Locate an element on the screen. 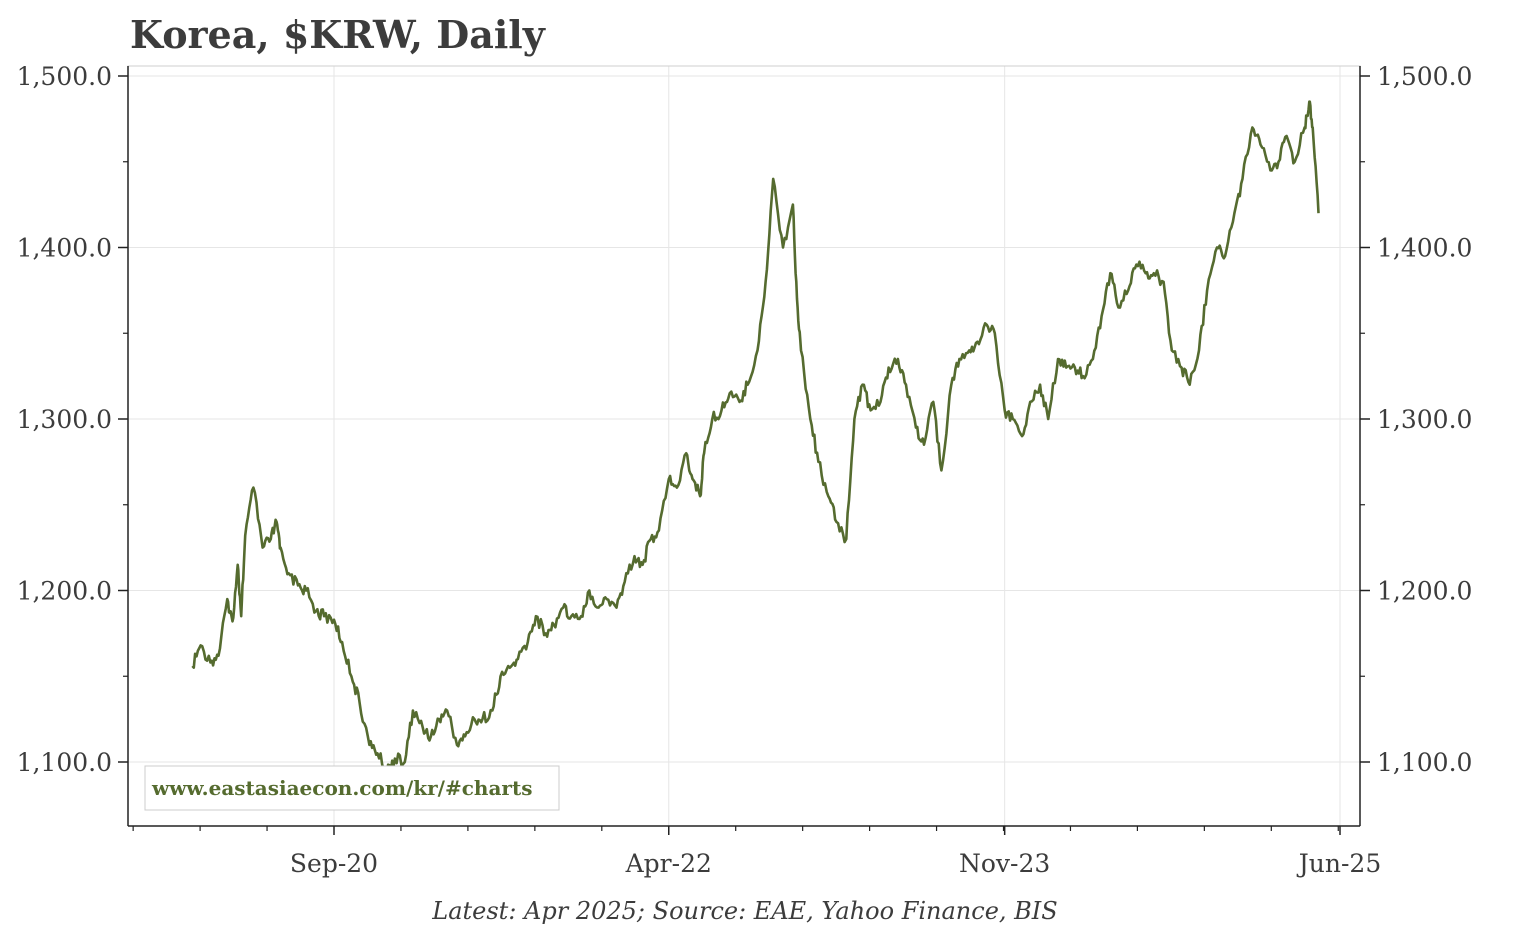 The width and height of the screenshot is (1534, 930). watermark-box: www.eastasiaecon.com/kr/#charts is located at coordinates (352, 788).